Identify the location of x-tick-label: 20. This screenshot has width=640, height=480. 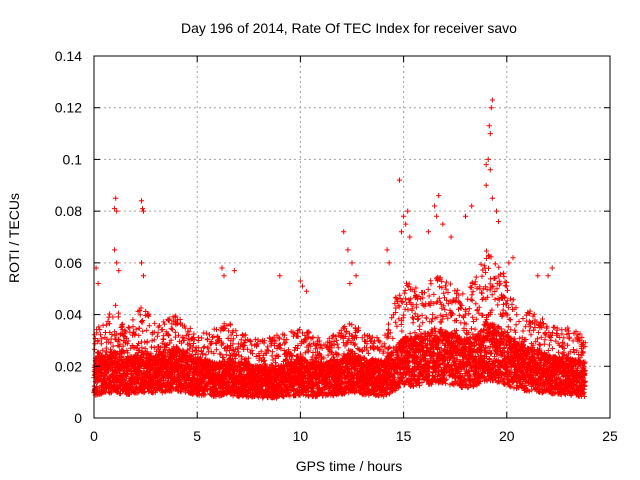
(507, 436).